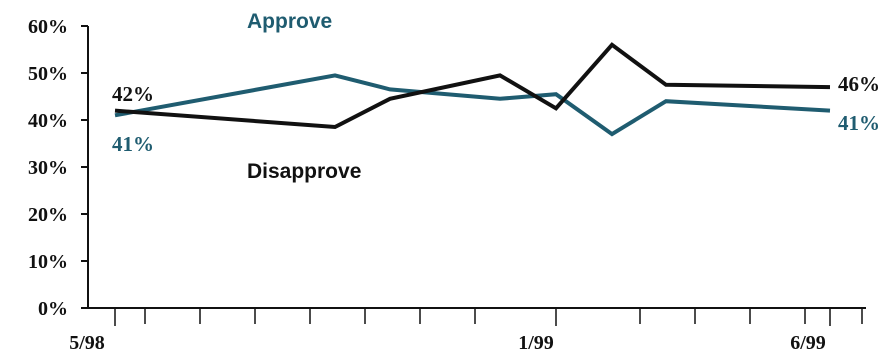  I want to click on y-tick-label: 0%, so click(53, 309).